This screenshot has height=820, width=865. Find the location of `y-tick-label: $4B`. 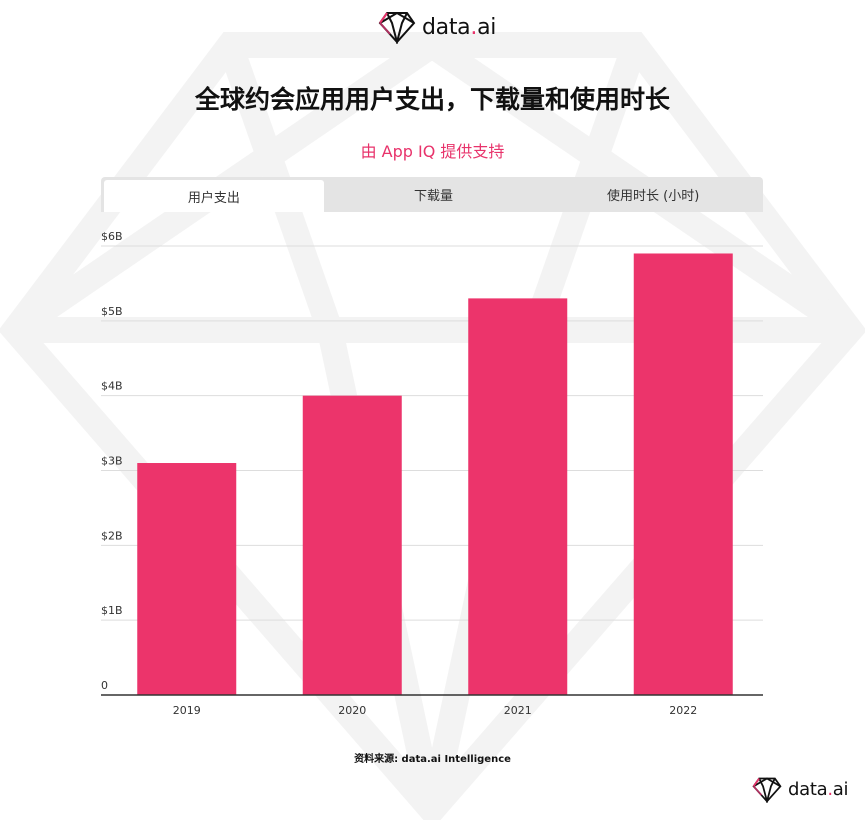

y-tick-label: $4B is located at coordinates (112, 386).